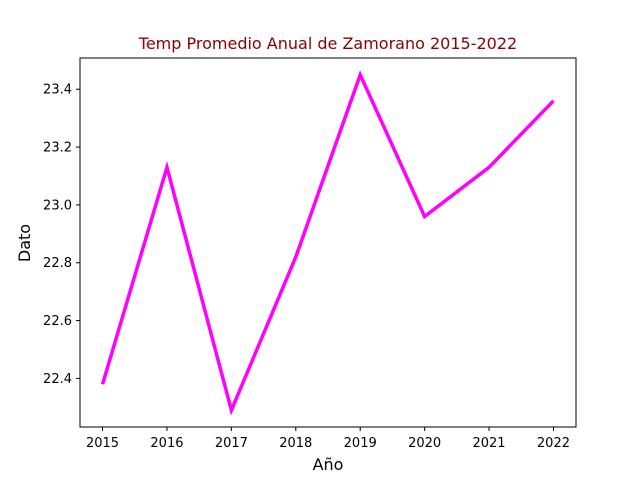 Image resolution: width=640 pixels, height=480 pixels. Describe the element at coordinates (24, 243) in the screenshot. I see `y-axis-label: Dato` at that location.